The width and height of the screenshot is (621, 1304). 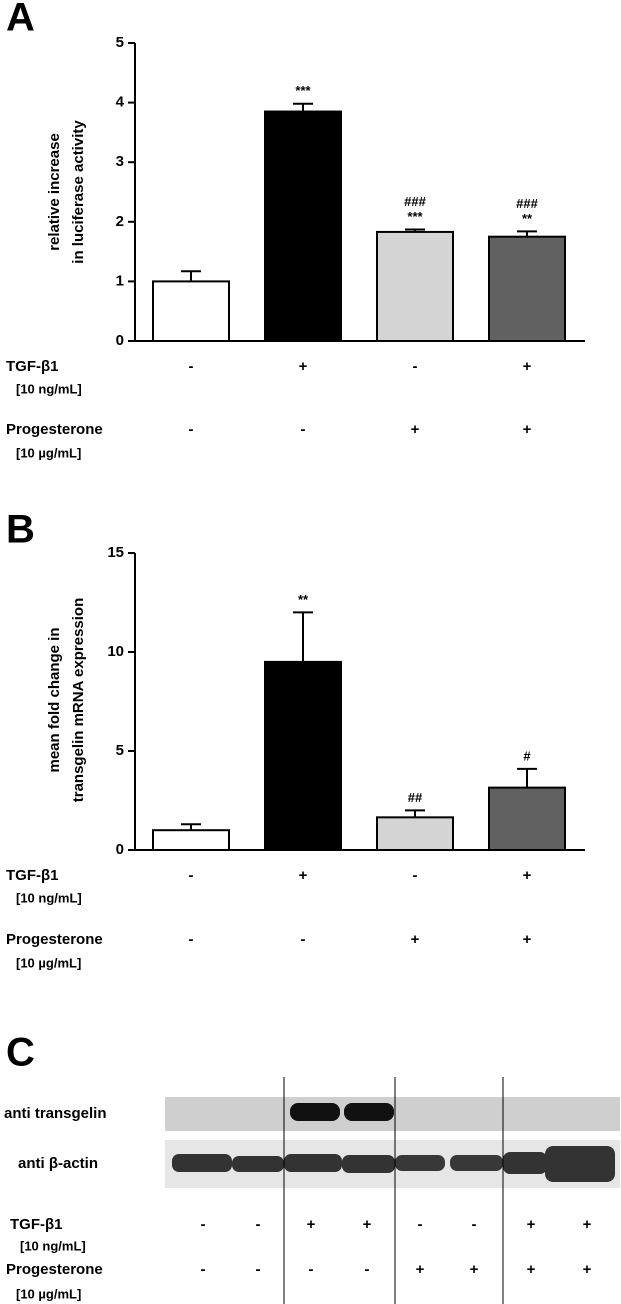 I want to click on panel-label: B, so click(x=20, y=530).